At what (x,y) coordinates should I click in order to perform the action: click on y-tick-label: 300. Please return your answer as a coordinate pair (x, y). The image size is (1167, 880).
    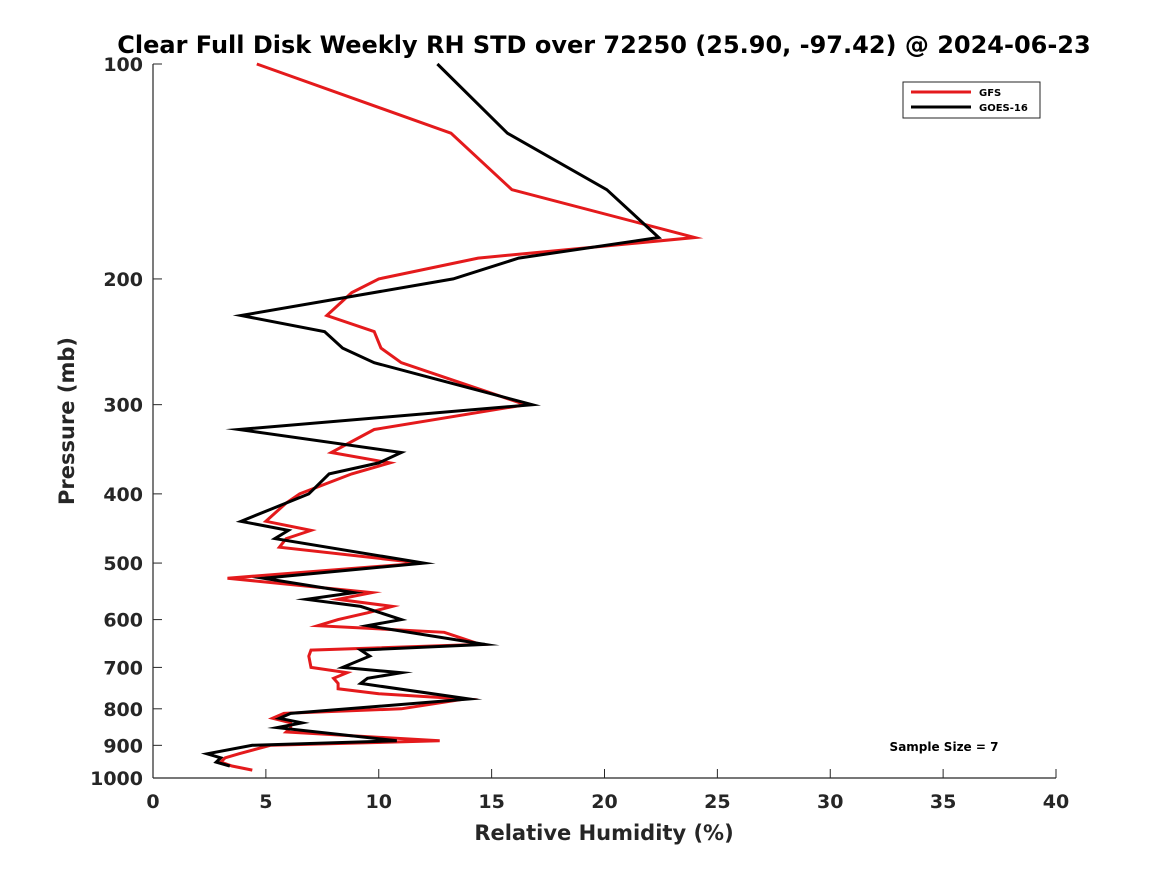
    Looking at the image, I should click on (123, 406).